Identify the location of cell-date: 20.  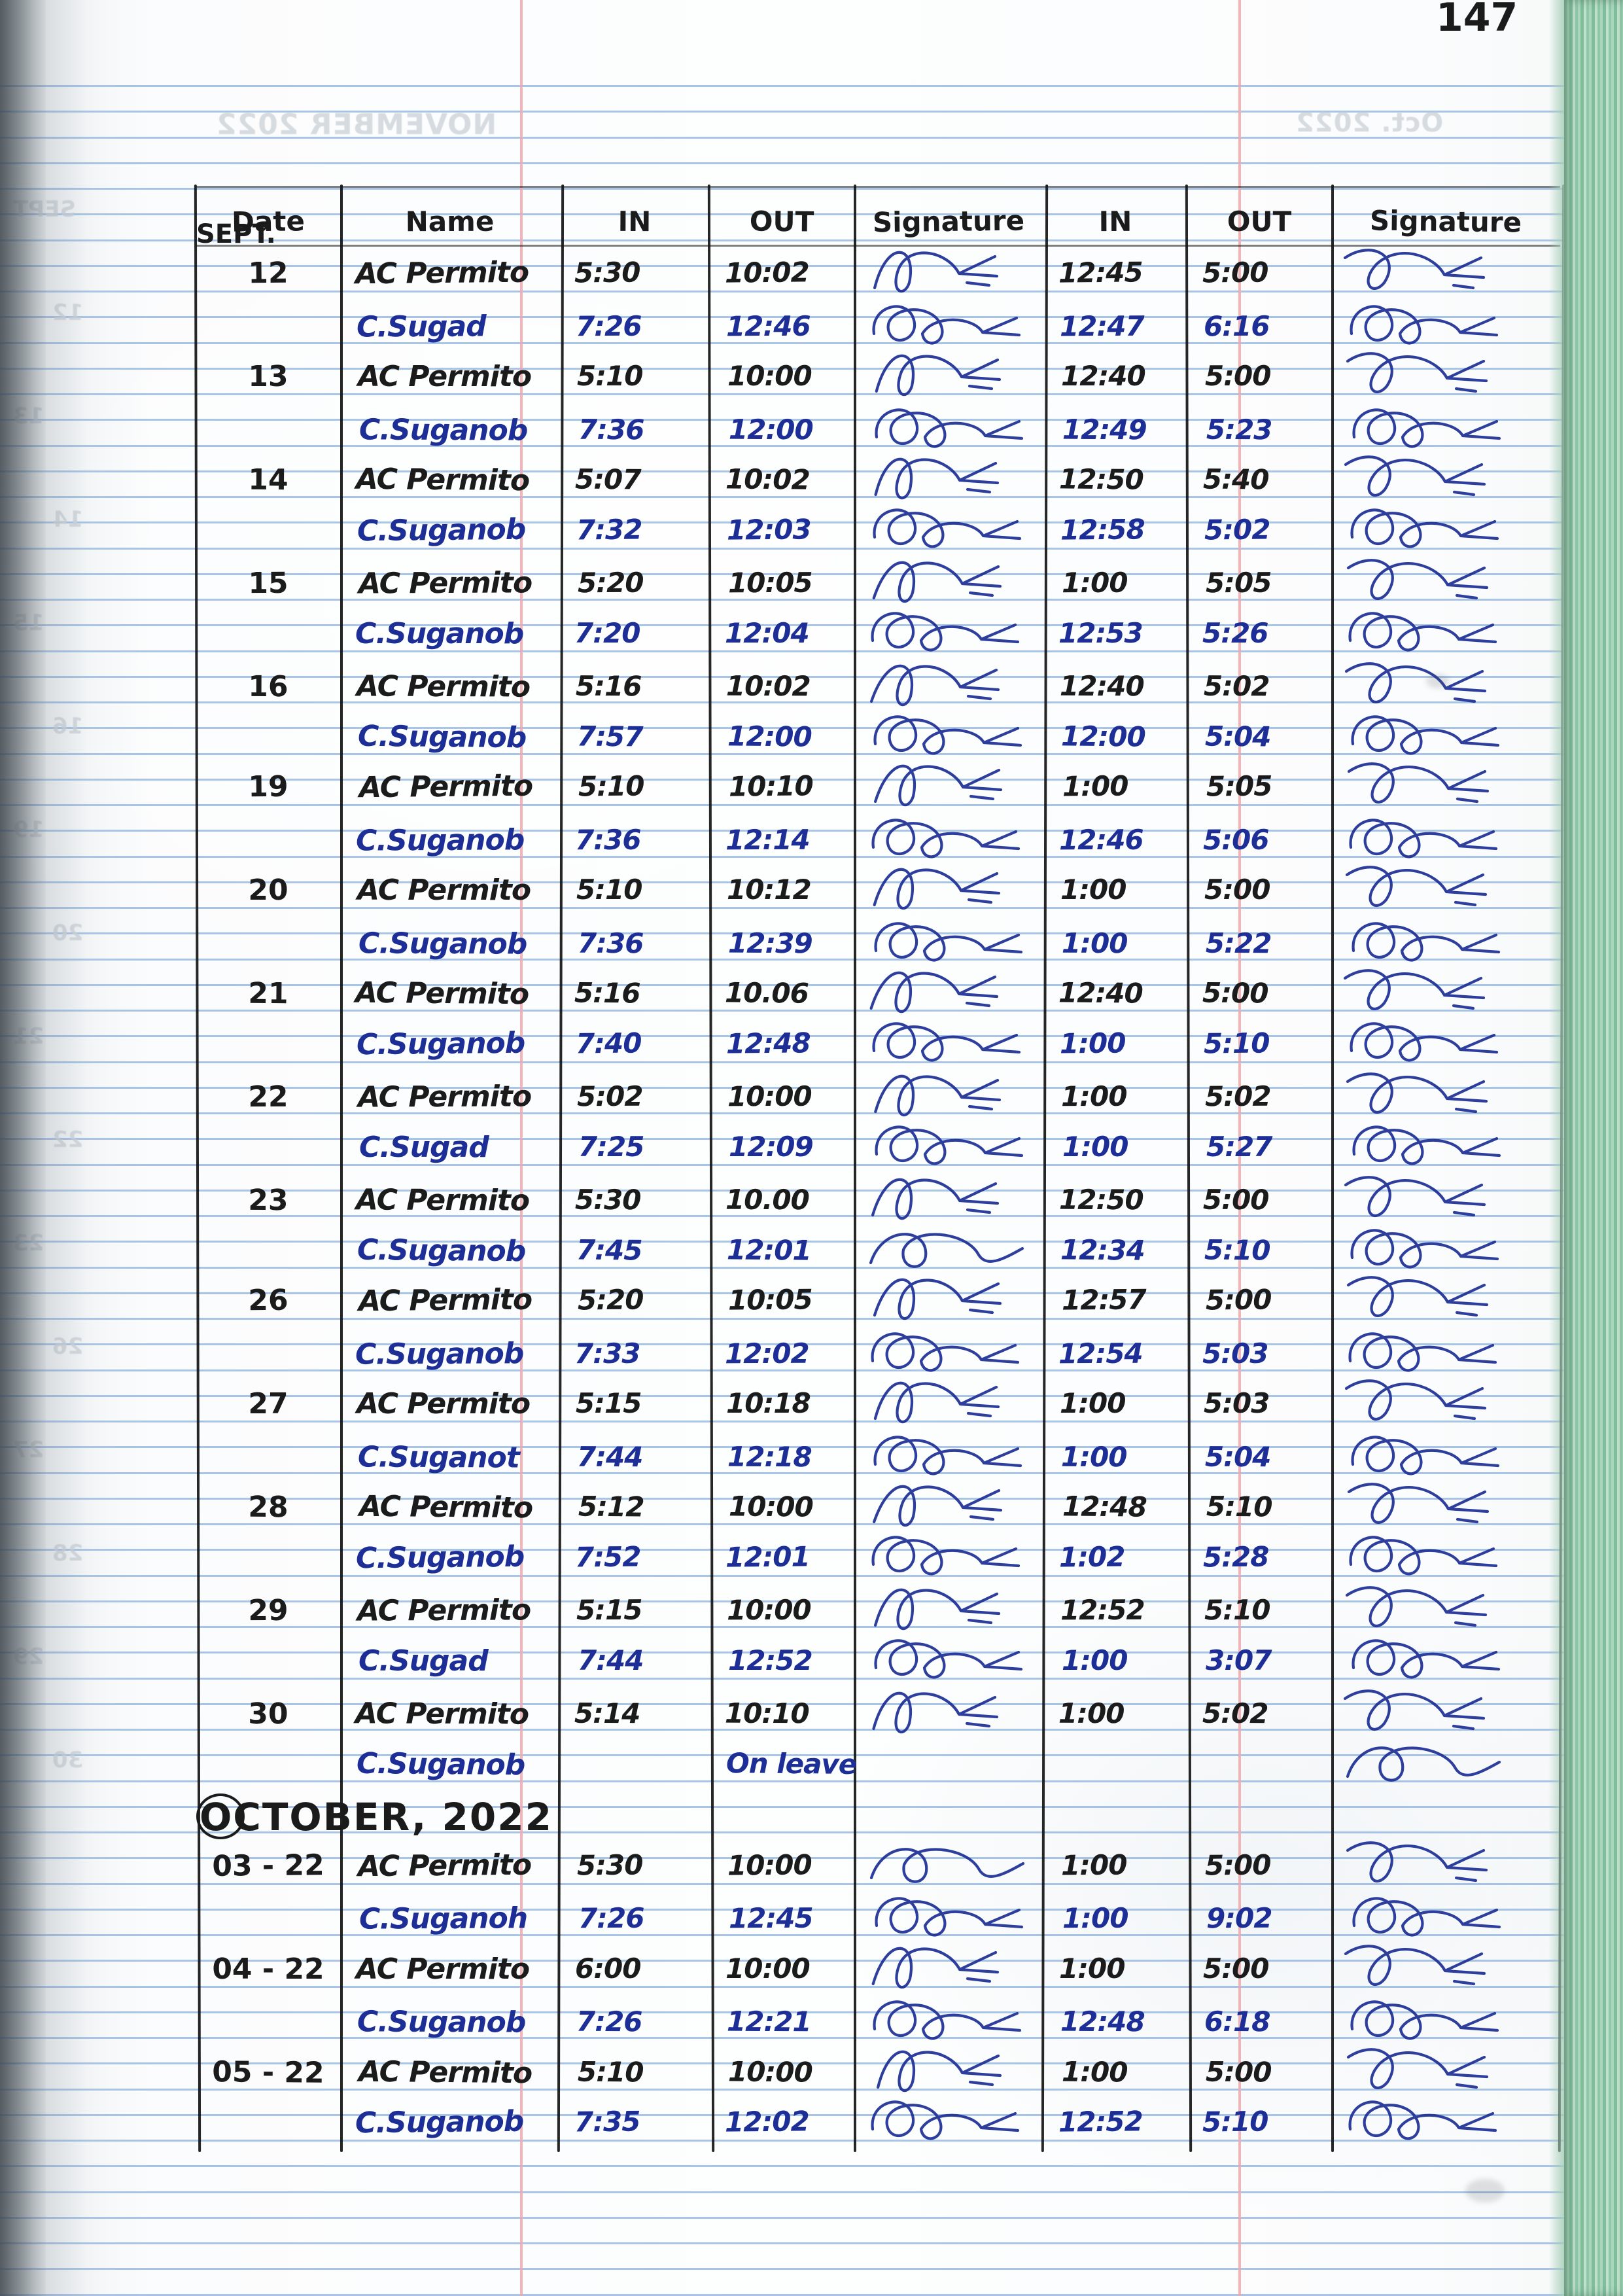
(268, 891).